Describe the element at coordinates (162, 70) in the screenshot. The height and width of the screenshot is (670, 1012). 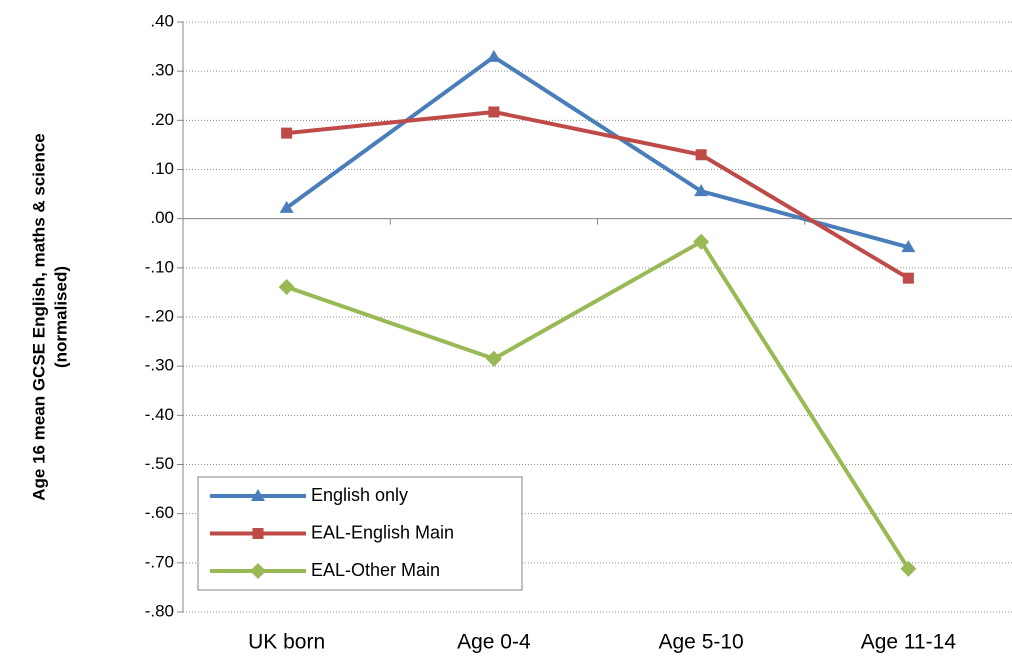
I see `y-tick-label: .30` at that location.